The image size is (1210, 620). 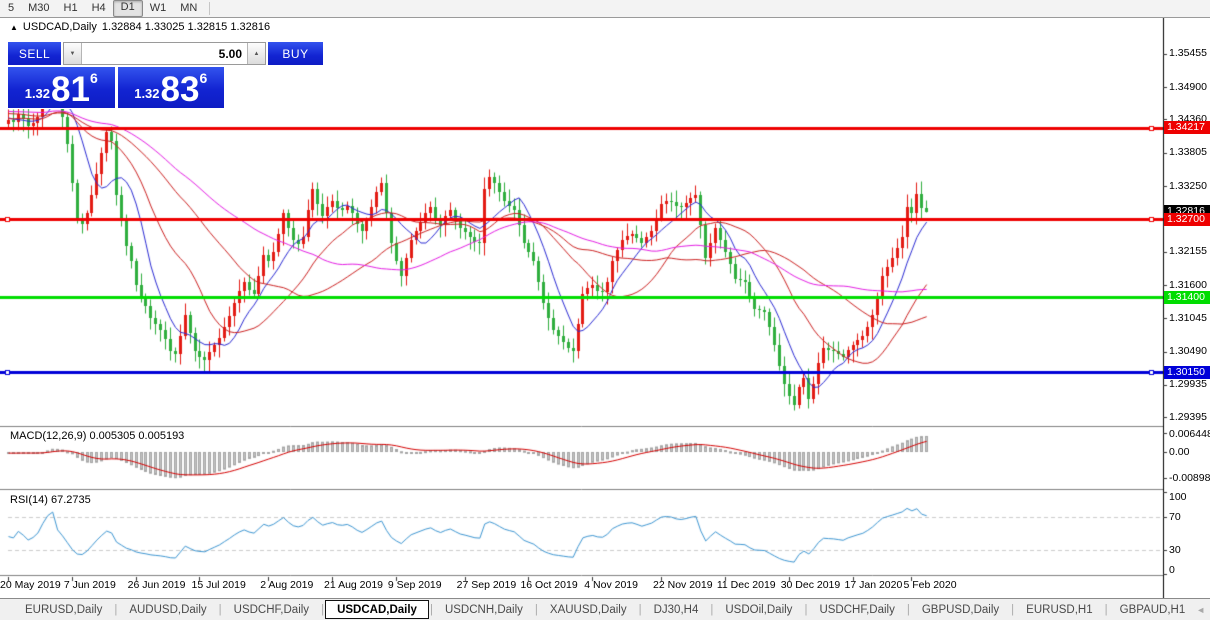 What do you see at coordinates (30, 585) in the screenshot?
I see `date-axis-label: 20 May 2019` at bounding box center [30, 585].